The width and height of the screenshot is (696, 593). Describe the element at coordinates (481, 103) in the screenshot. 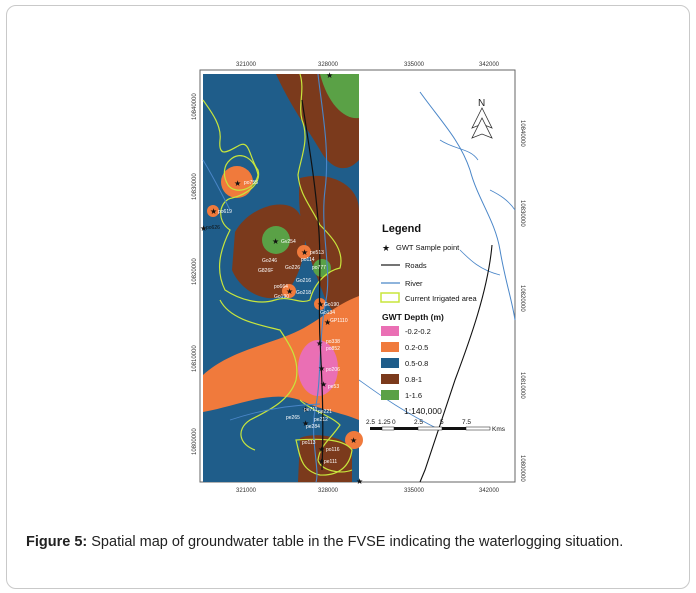

I see `north-label: N` at that location.